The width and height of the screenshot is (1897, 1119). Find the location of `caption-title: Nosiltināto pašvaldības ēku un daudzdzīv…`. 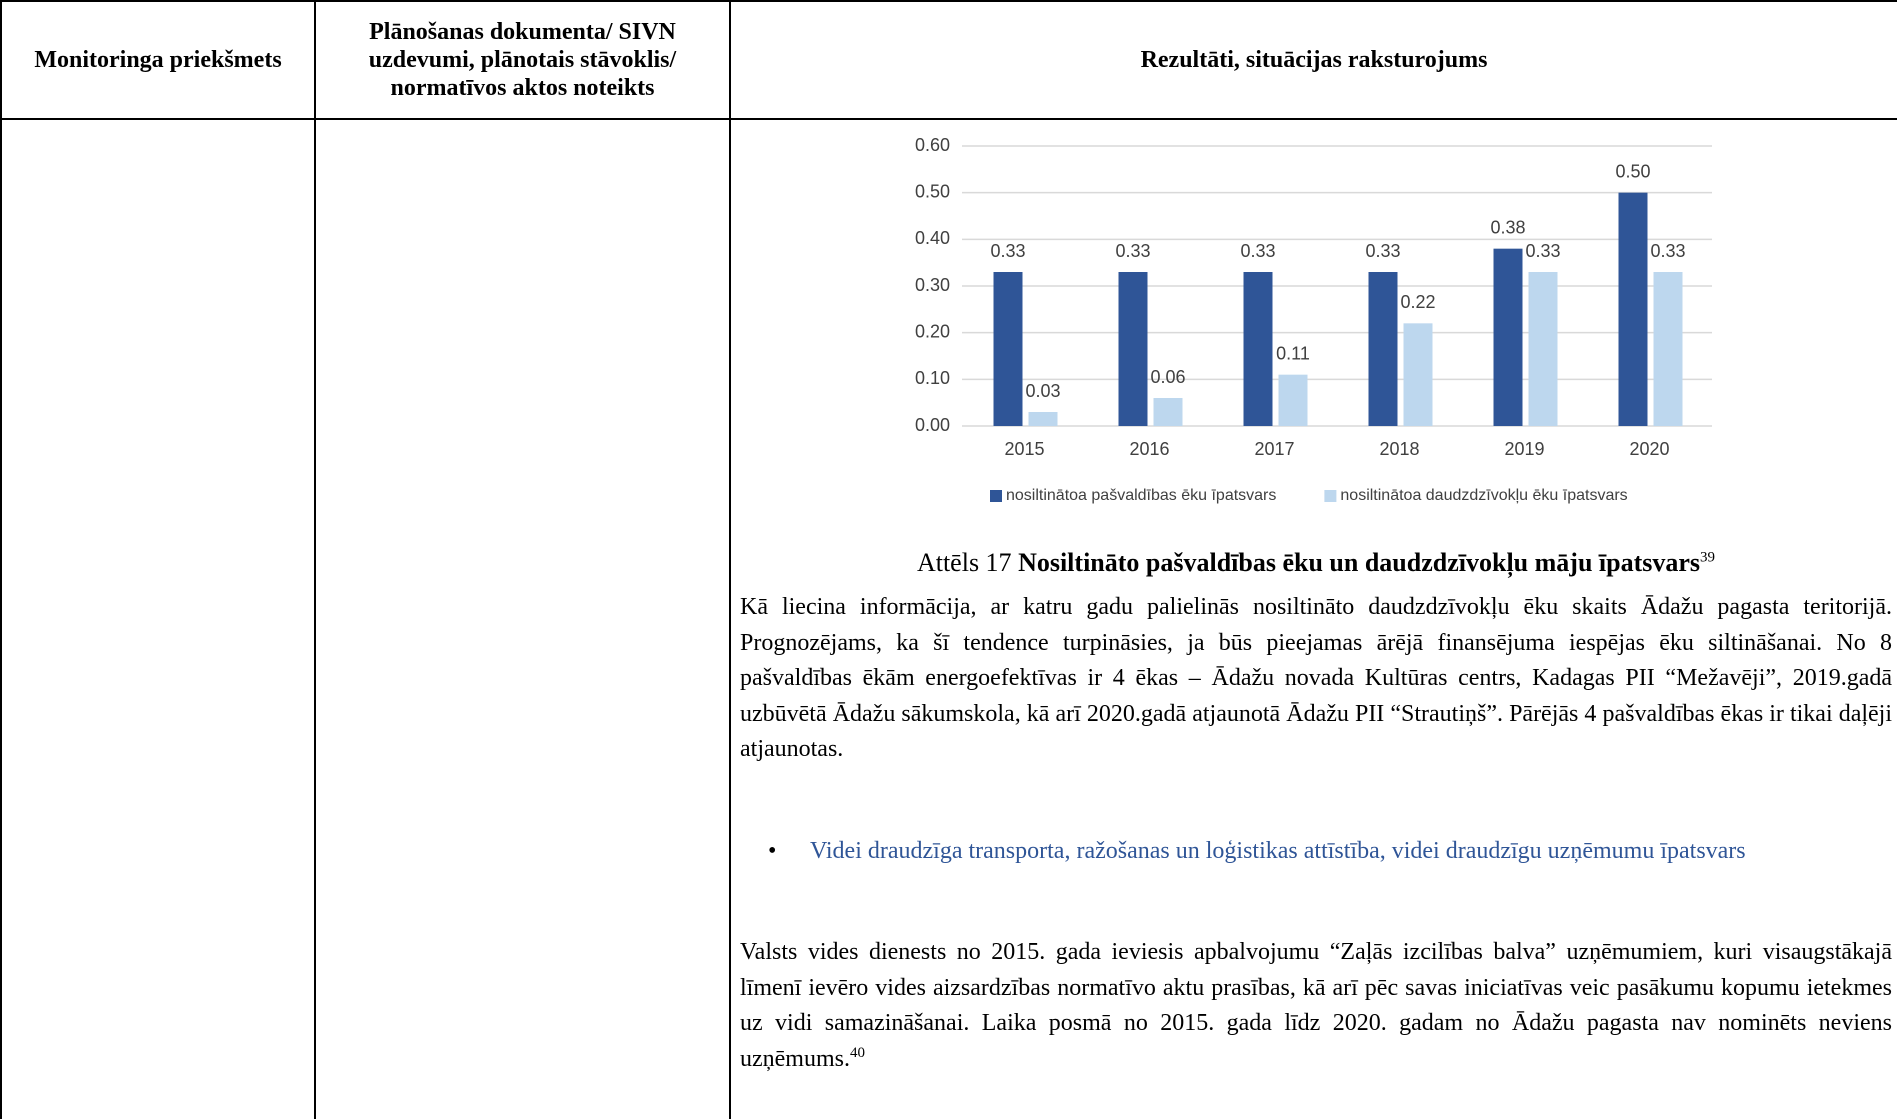

caption-title: Nosiltināto pašvaldības ēku un daudzdzīv… is located at coordinates (1359, 562).